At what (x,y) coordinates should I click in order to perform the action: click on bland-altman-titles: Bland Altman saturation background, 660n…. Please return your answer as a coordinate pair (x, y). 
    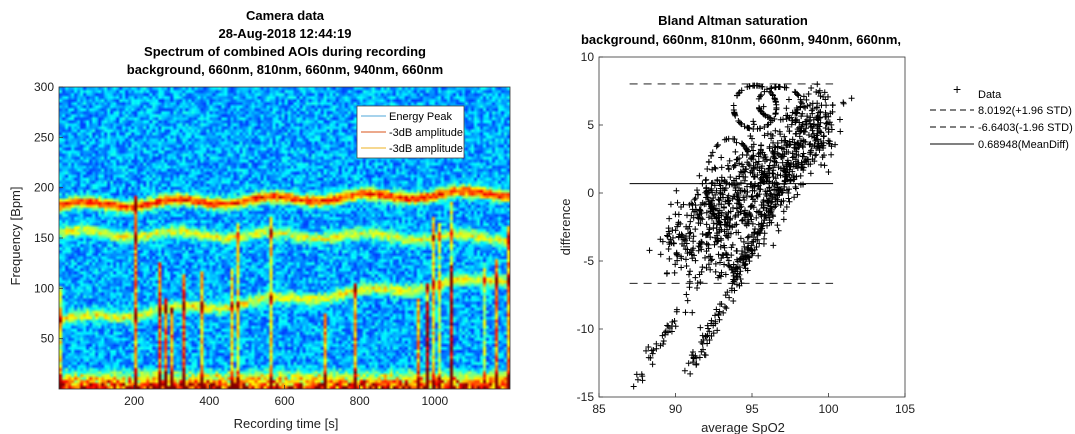
    Looking at the image, I should click on (741, 30).